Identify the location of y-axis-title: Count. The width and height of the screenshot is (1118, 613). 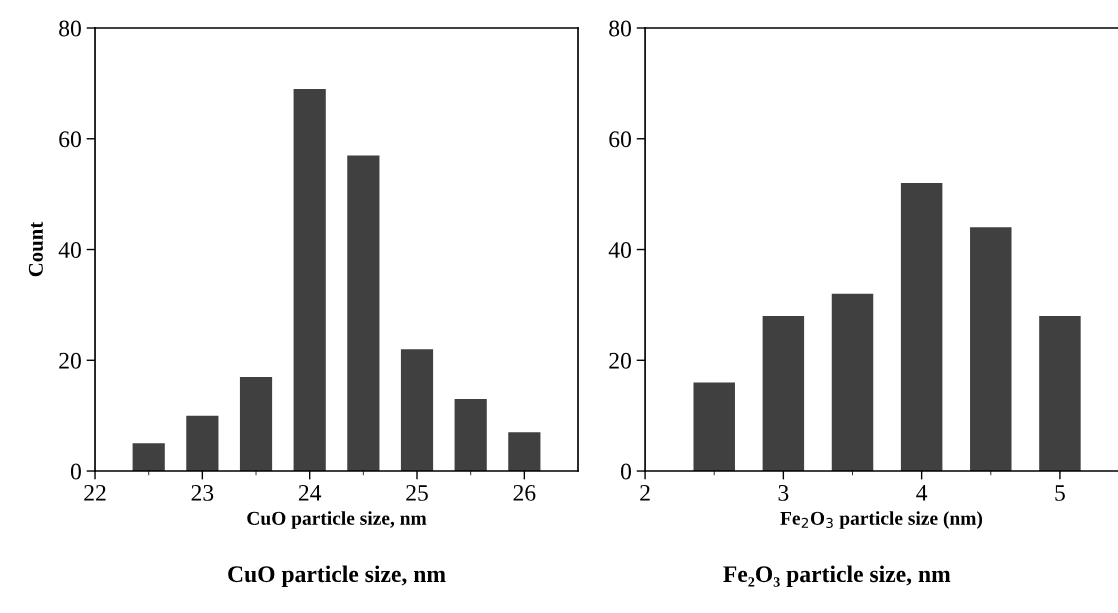
(35, 249).